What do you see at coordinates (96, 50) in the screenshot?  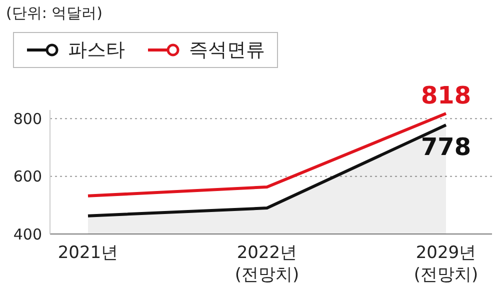 I see `legend-label: 파스타` at bounding box center [96, 50].